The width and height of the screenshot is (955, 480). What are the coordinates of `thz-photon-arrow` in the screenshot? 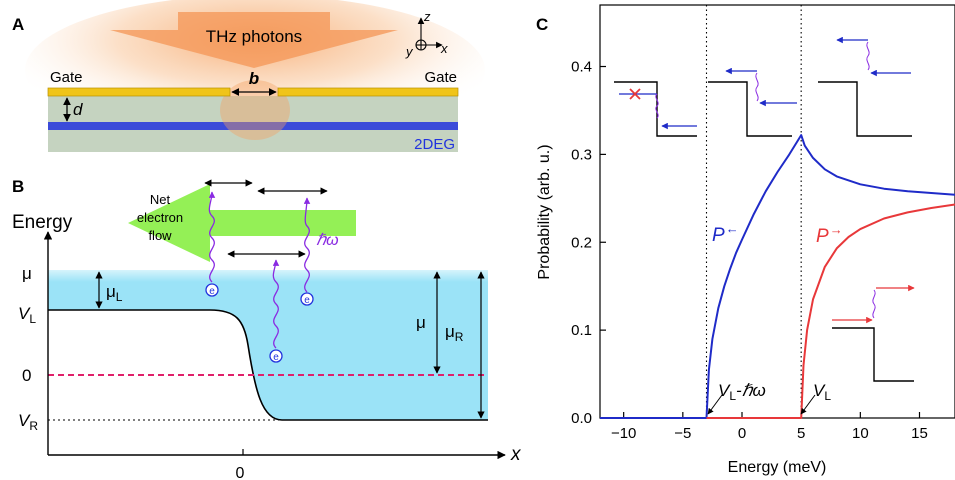 It's located at (254, 40).